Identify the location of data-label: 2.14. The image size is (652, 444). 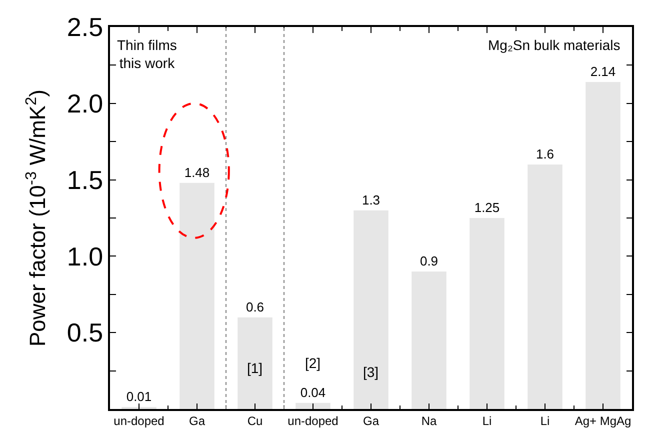
(603, 72).